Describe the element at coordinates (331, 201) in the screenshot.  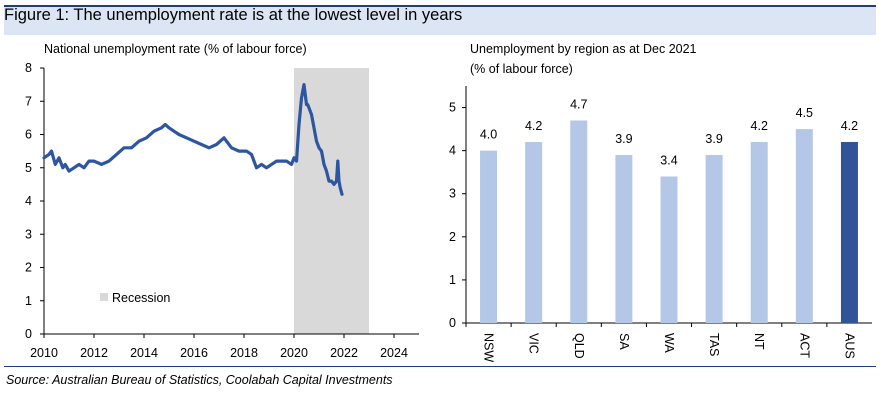
I see `recession-shading` at that location.